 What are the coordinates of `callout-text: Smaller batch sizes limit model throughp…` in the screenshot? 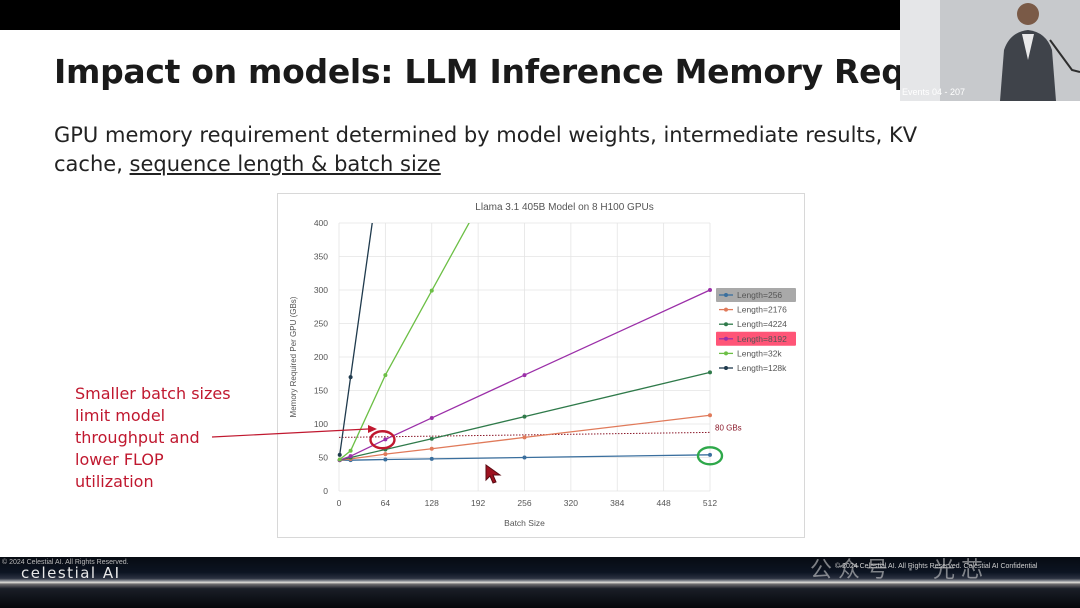 It's located at (153, 438).